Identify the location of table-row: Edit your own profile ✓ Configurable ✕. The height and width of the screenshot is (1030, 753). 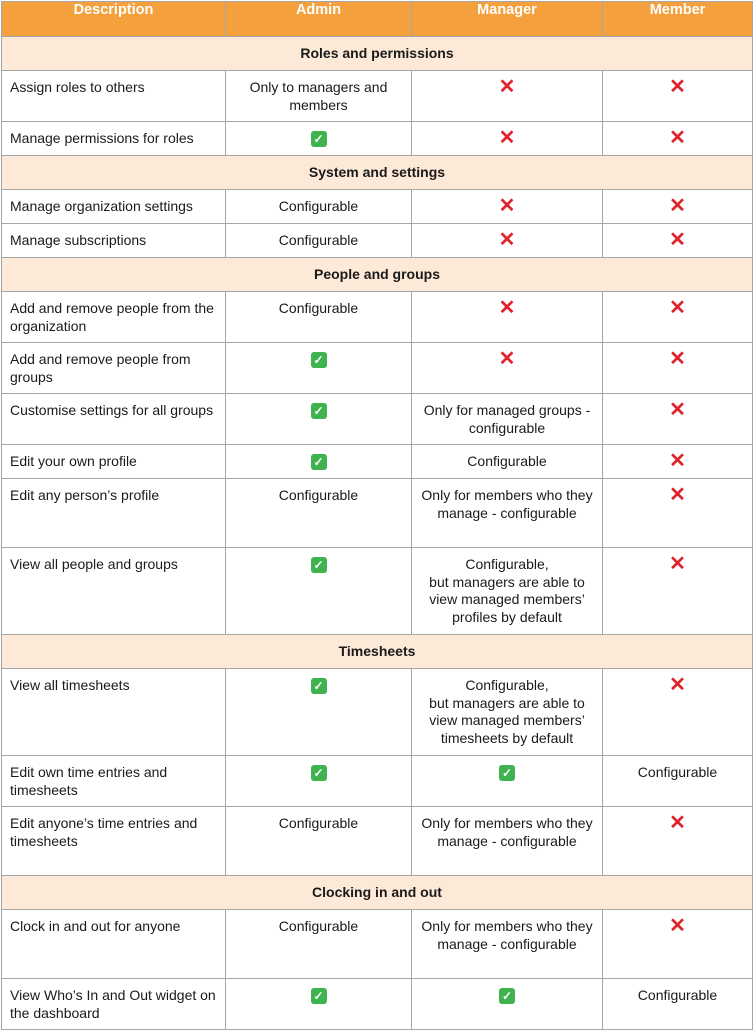
(377, 461).